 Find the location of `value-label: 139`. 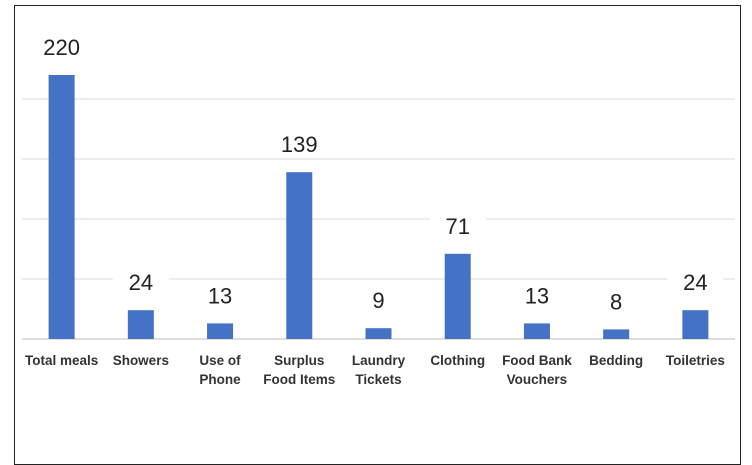

value-label: 139 is located at coordinates (299, 144).